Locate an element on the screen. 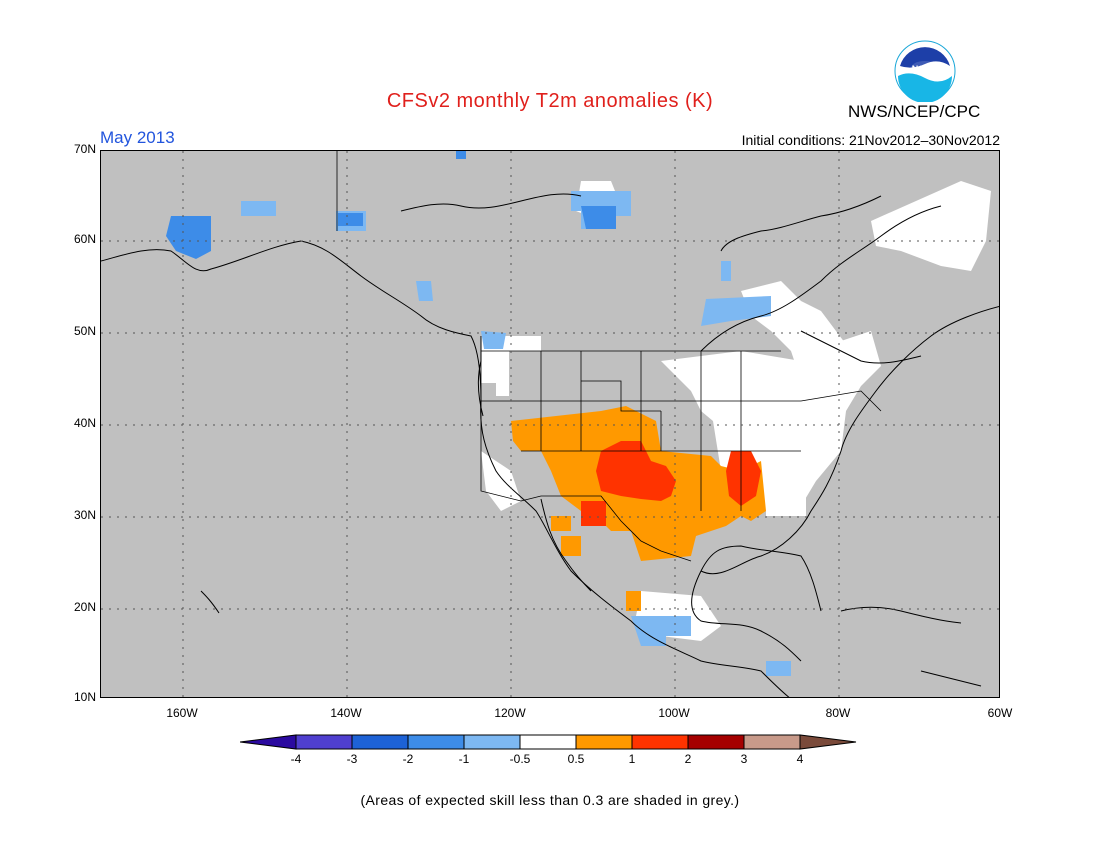  lon-label-60w: 60W is located at coordinates (1000, 713).